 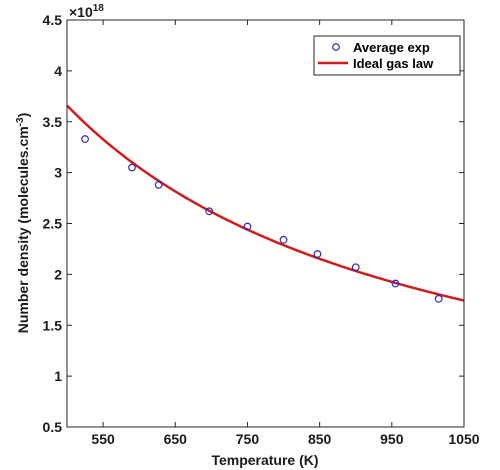 What do you see at coordinates (320, 439) in the screenshot?
I see `x-tick-label-850: 850` at bounding box center [320, 439].